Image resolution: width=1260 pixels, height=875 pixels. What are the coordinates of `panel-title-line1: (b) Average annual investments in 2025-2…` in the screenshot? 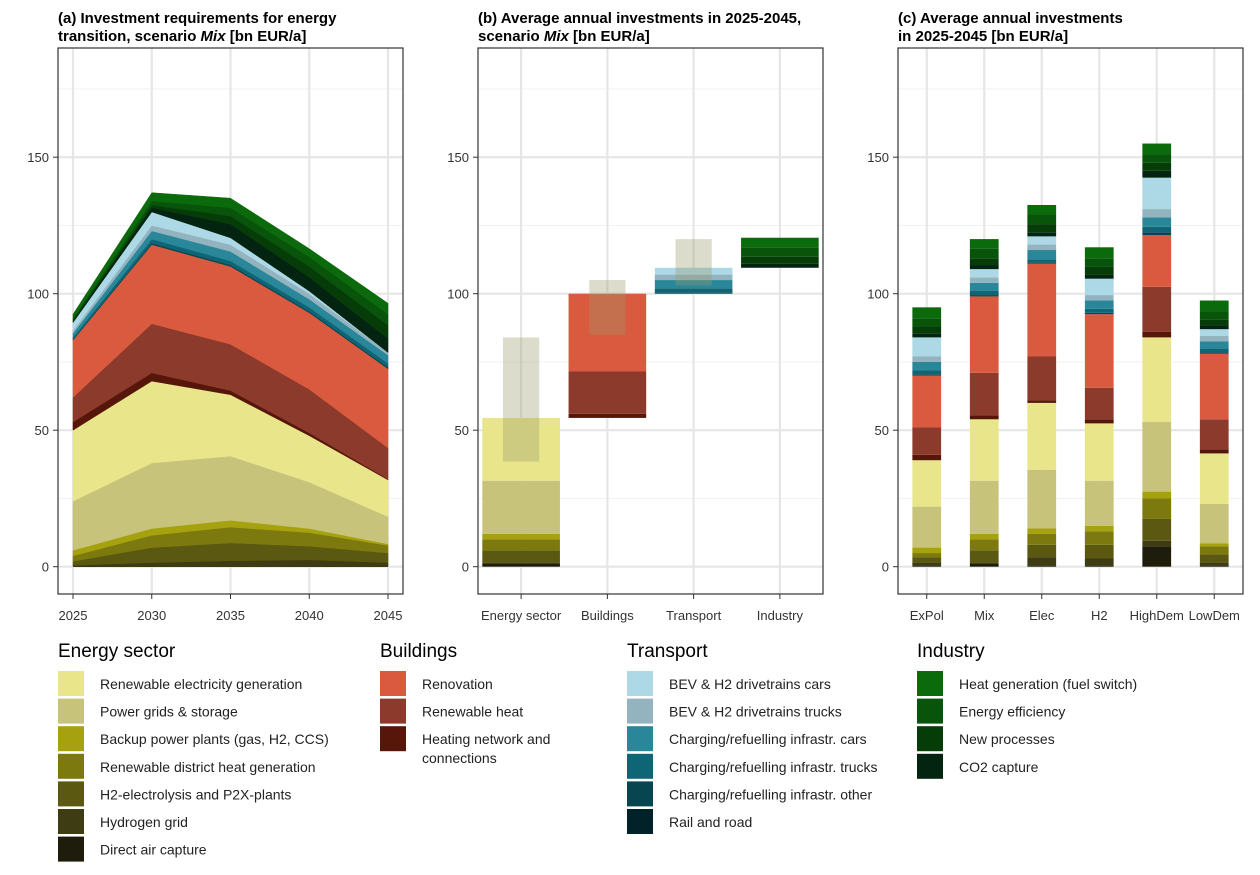 It's located at (639, 18).